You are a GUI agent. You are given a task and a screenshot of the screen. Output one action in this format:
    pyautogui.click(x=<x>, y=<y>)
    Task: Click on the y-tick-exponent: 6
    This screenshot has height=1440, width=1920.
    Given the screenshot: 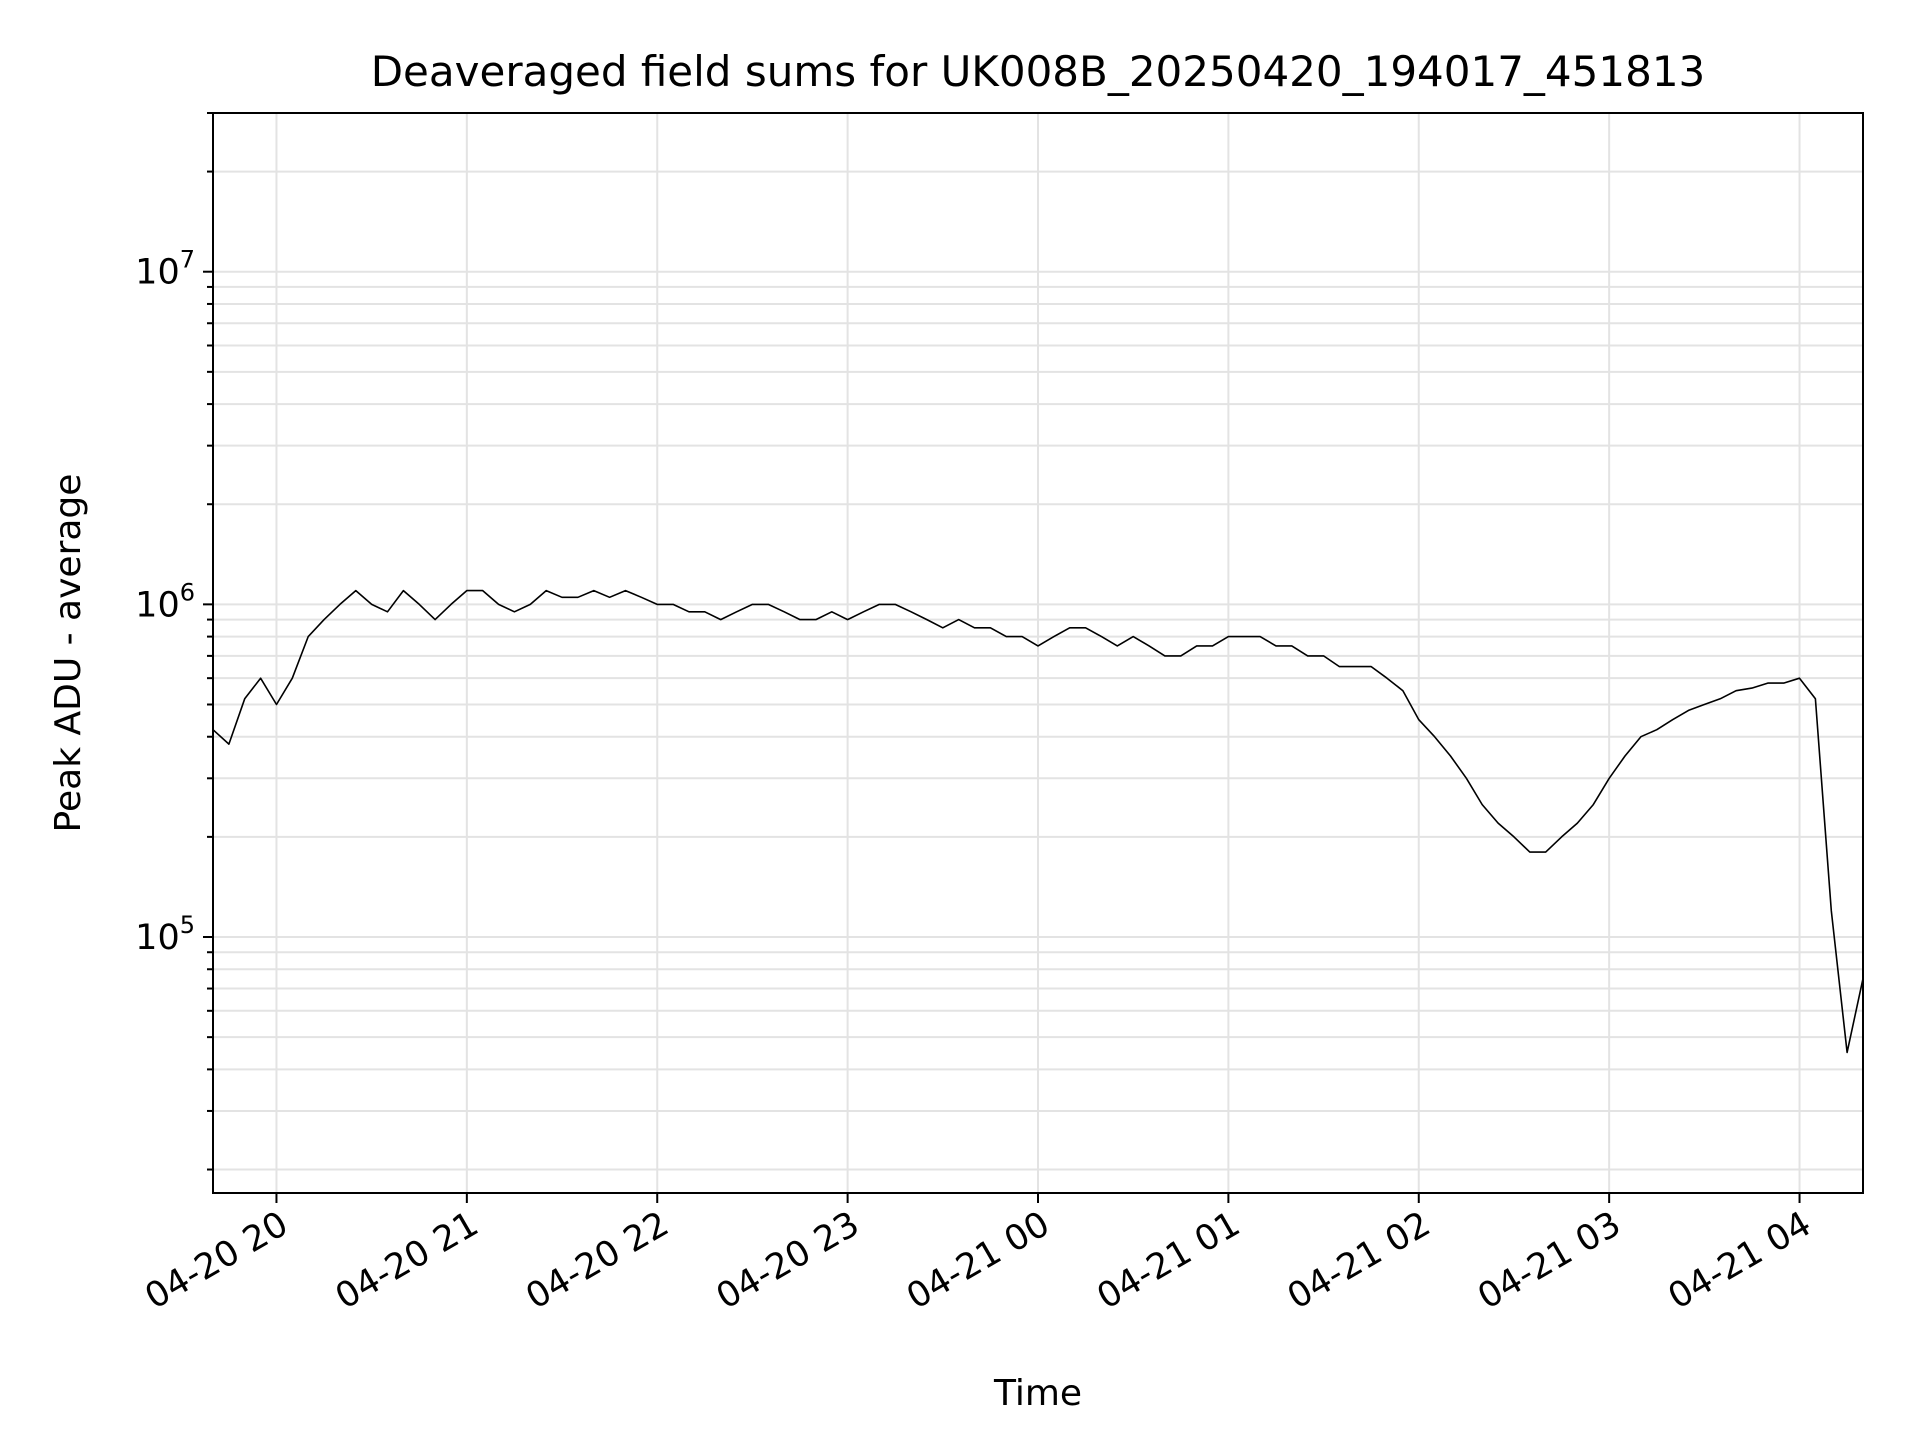 What is the action you would take?
    pyautogui.click(x=187, y=592)
    